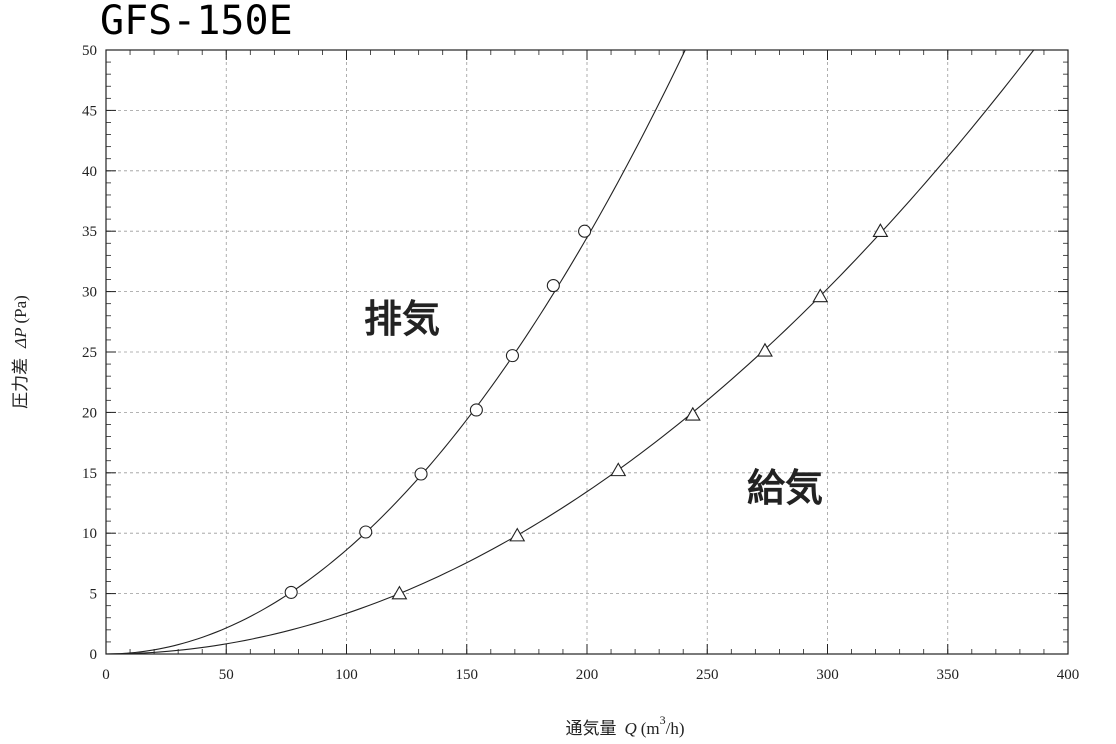 The image size is (1116, 744). Describe the element at coordinates (89, 353) in the screenshot. I see `y-tick-label: 25` at that location.